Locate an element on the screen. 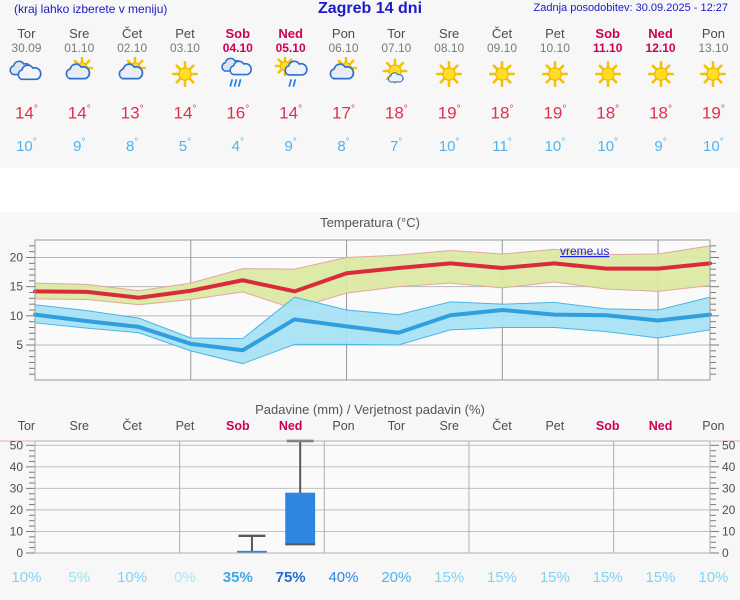  day-name-label: Sob is located at coordinates (607, 33).